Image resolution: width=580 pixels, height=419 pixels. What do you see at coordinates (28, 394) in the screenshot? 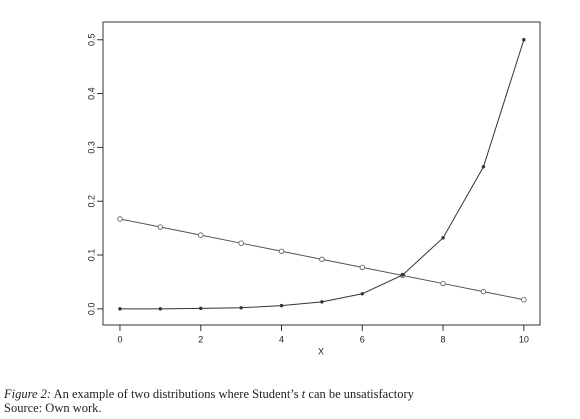
I see `figure-label: Figure 2:` at bounding box center [28, 394].